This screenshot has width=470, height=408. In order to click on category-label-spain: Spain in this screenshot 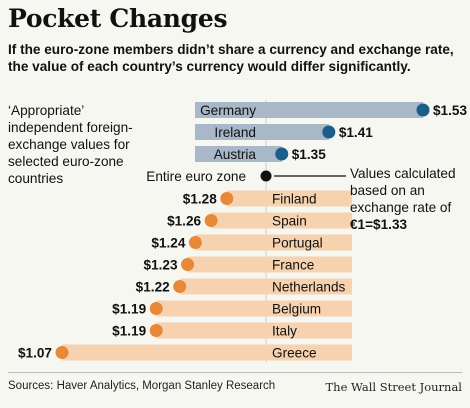, I will do `click(289, 221)`.